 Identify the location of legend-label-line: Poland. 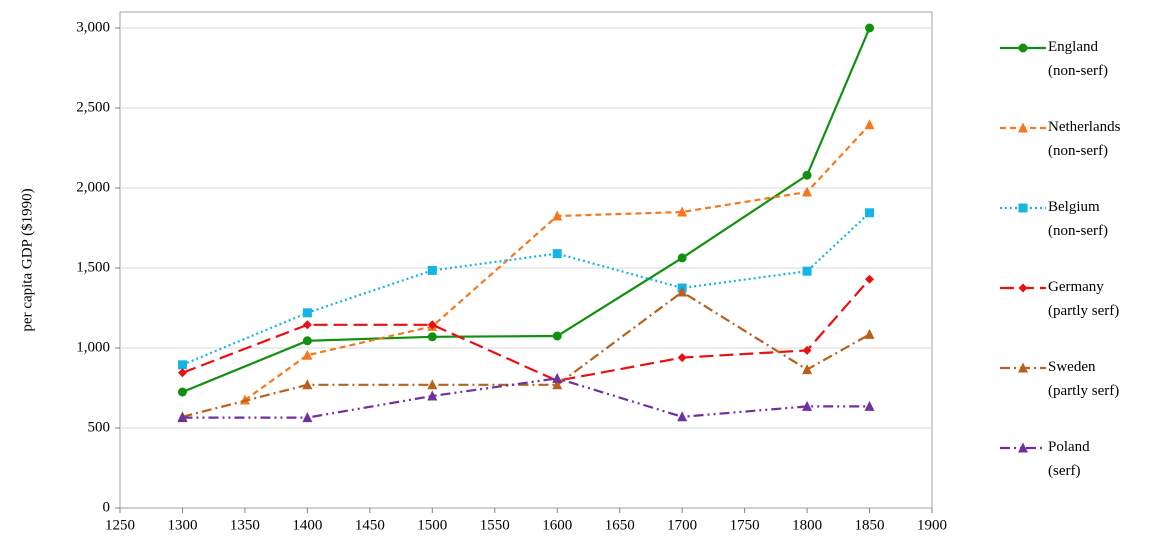
(1069, 447).